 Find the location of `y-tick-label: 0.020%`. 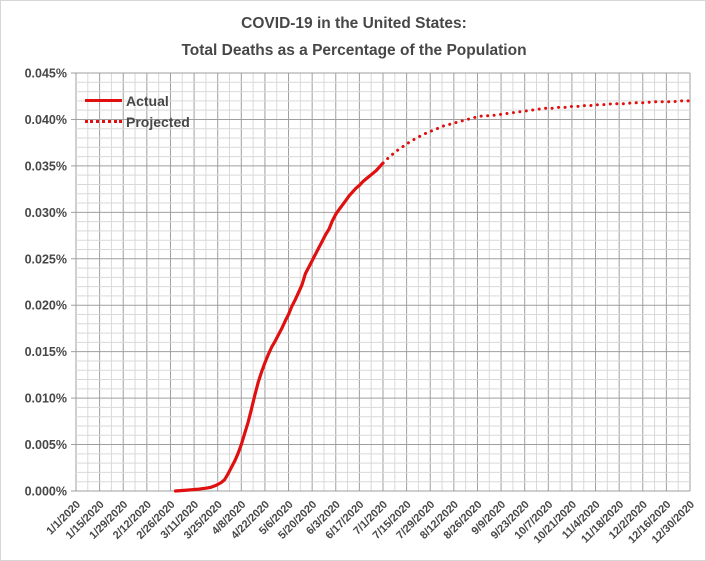

y-tick-label: 0.020% is located at coordinates (46, 306).